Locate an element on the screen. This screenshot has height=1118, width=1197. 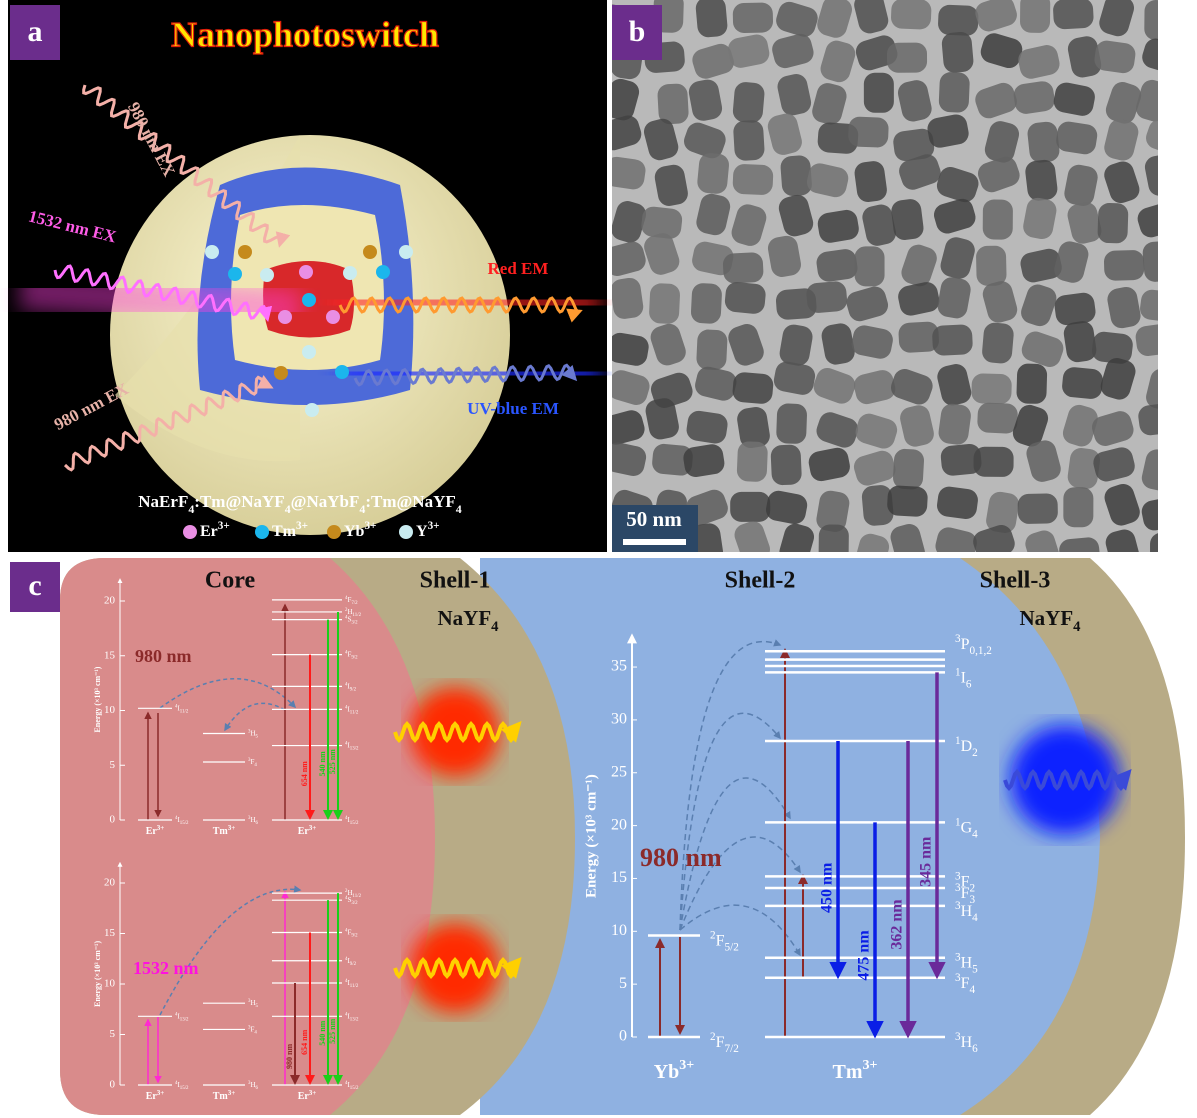
text-part: 5 is located at coordinates (257, 1006).